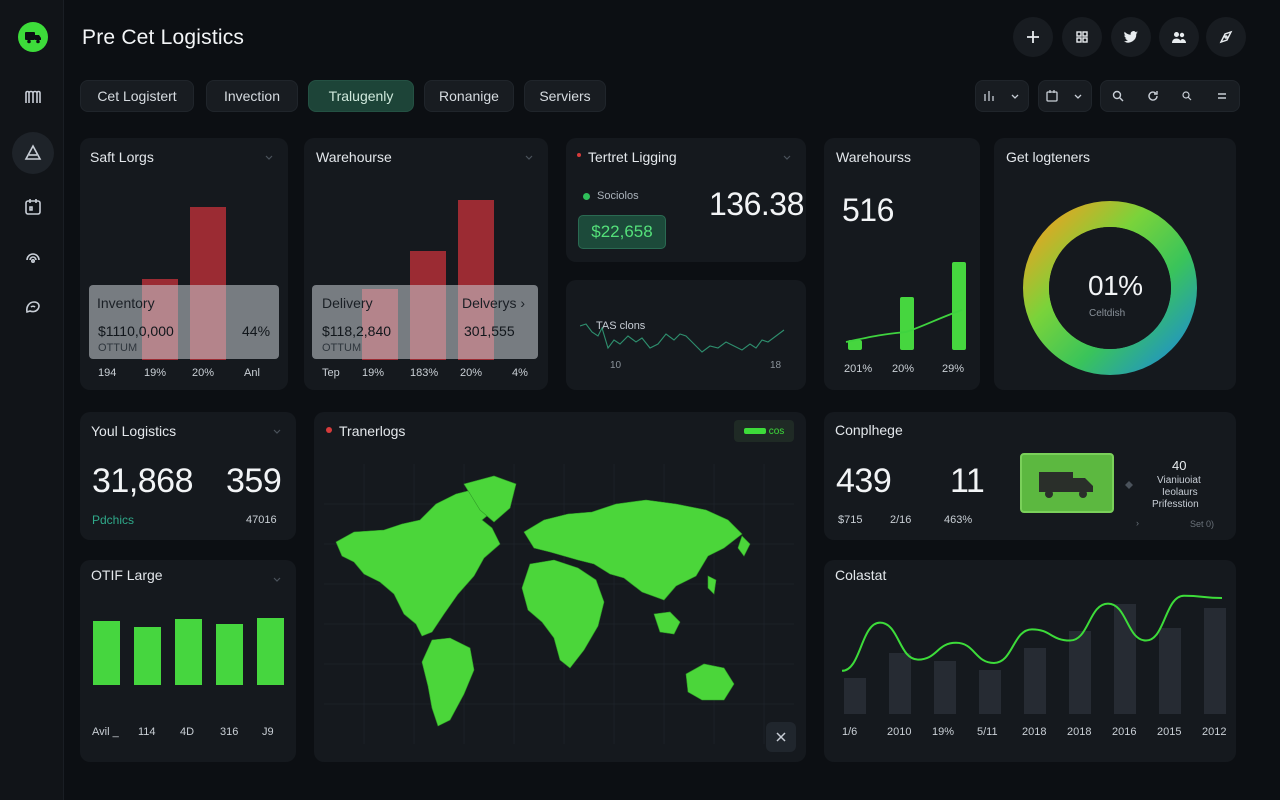 This screenshot has width=1280, height=800. What do you see at coordinates (873, 157) in the screenshot?
I see `card-title: Warehourss` at bounding box center [873, 157].